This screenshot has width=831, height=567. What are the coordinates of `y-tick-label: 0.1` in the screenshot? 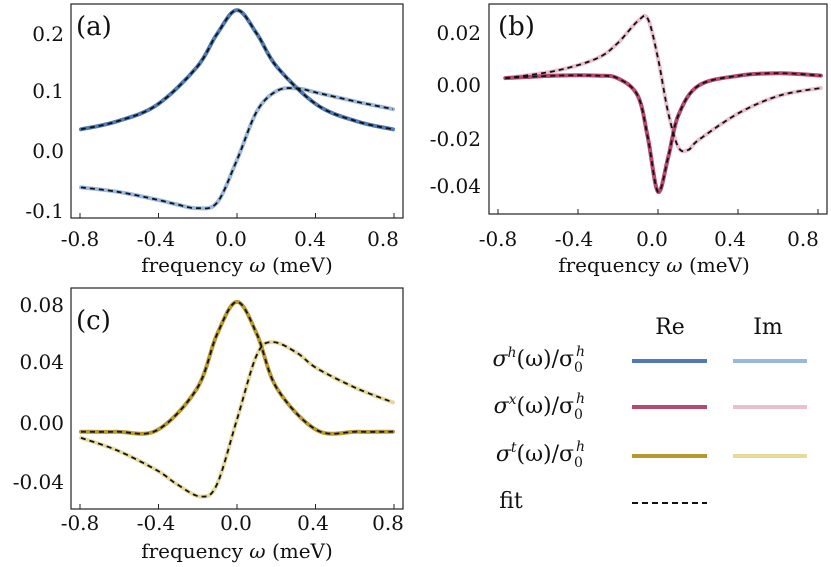 It's located at (48, 91).